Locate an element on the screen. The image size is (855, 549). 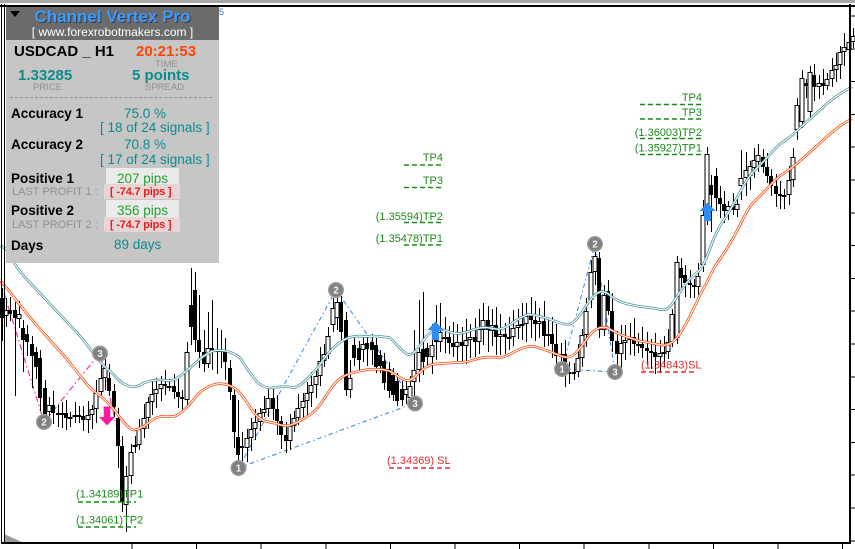
svg-text: (1.34061)TP2 is located at coordinates (109, 521).